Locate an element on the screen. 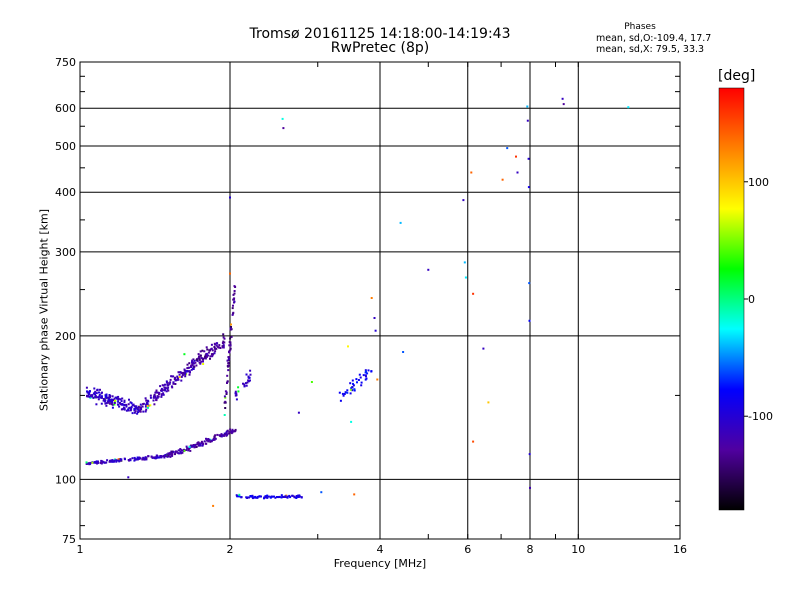  x-tick-label: 2 is located at coordinates (230, 549).